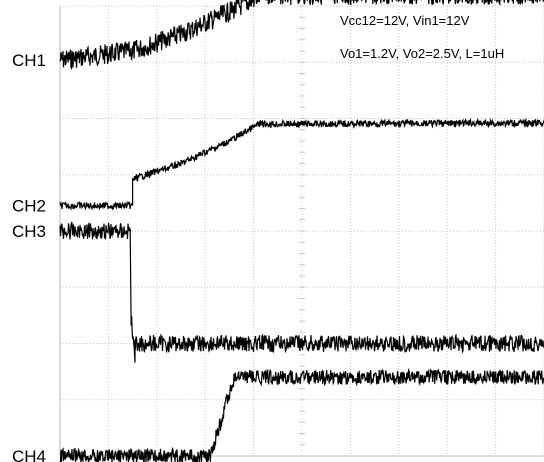 This screenshot has height=462, width=544. I want to click on trace-ch1, so click(301, 35).